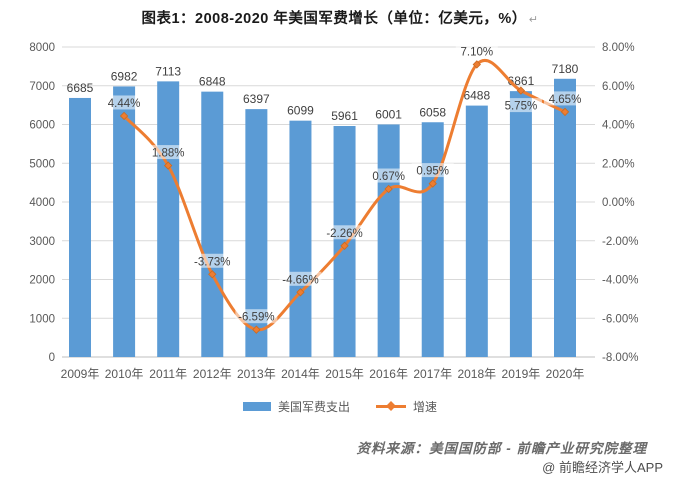  Describe the element at coordinates (52, 358) in the screenshot. I see `left-axis-tick-label: 0` at that location.